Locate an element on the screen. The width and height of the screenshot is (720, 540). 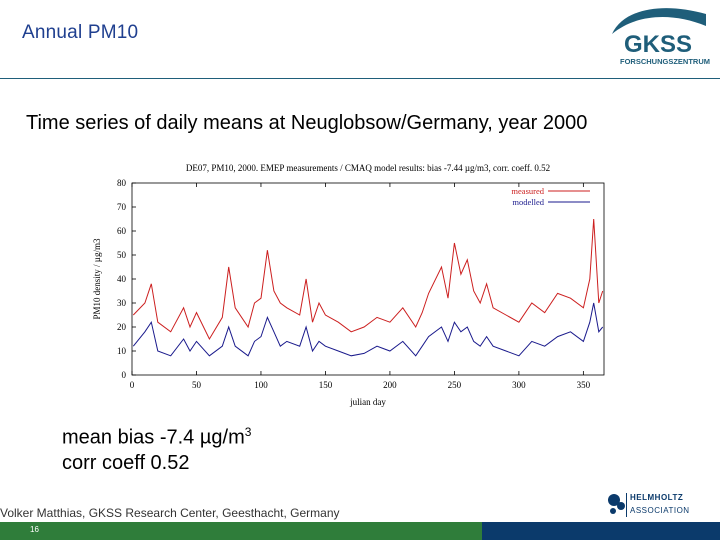
x-tick-label: 300 is located at coordinates (519, 385).